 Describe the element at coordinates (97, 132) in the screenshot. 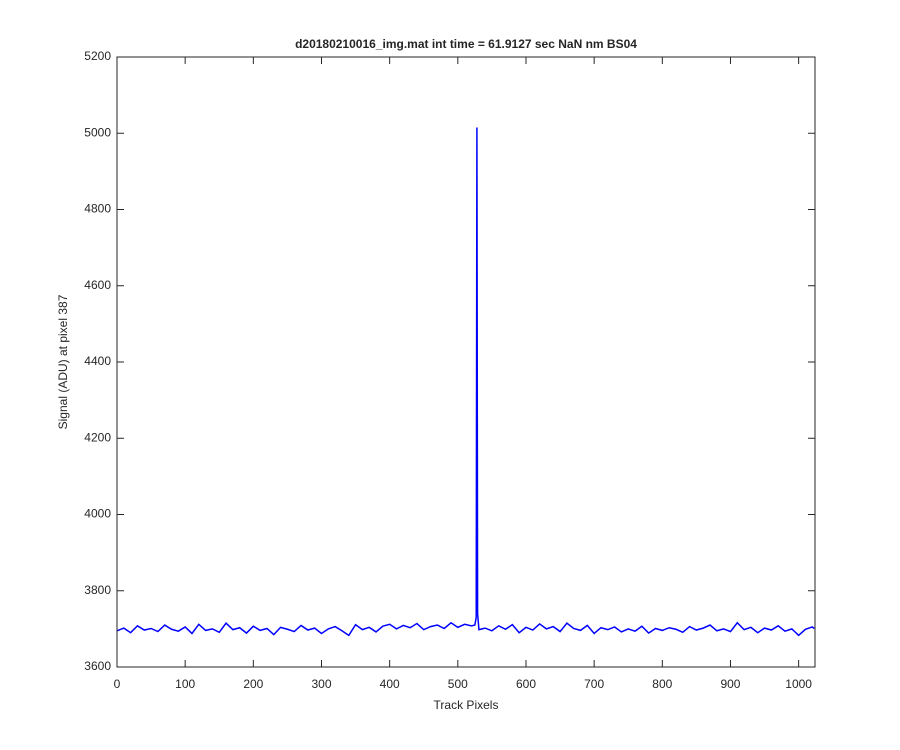

I see `y-tick-label: 5000` at that location.